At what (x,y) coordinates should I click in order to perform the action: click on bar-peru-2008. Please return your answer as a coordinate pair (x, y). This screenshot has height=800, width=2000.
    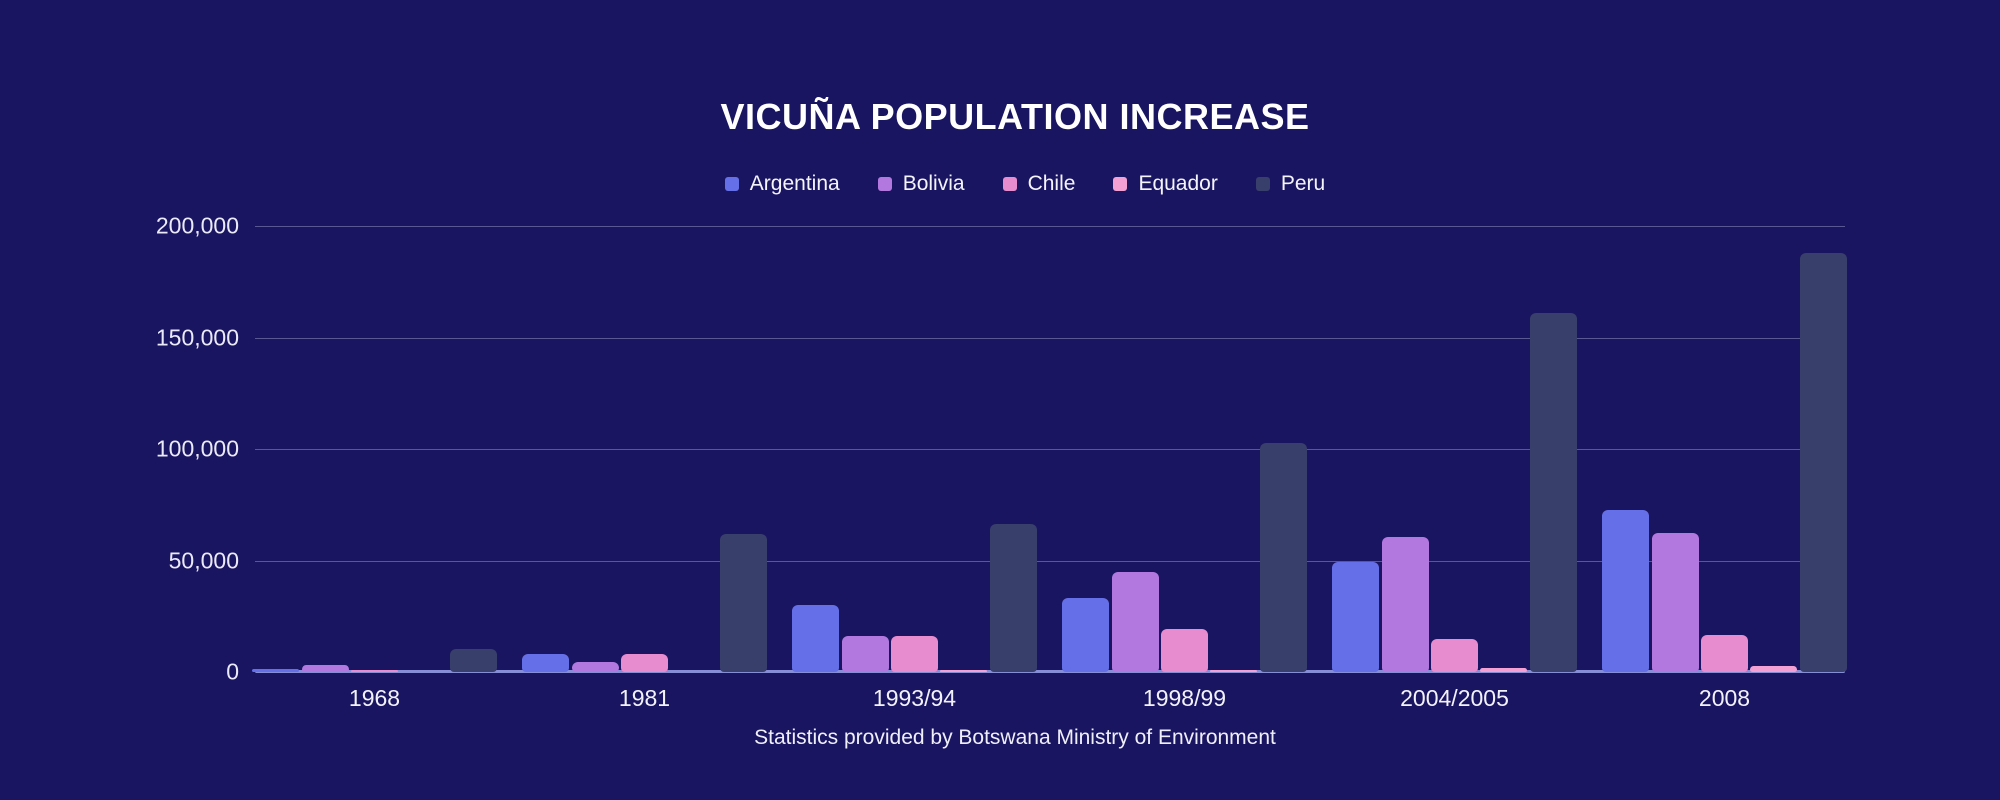
    Looking at the image, I should click on (1823, 462).